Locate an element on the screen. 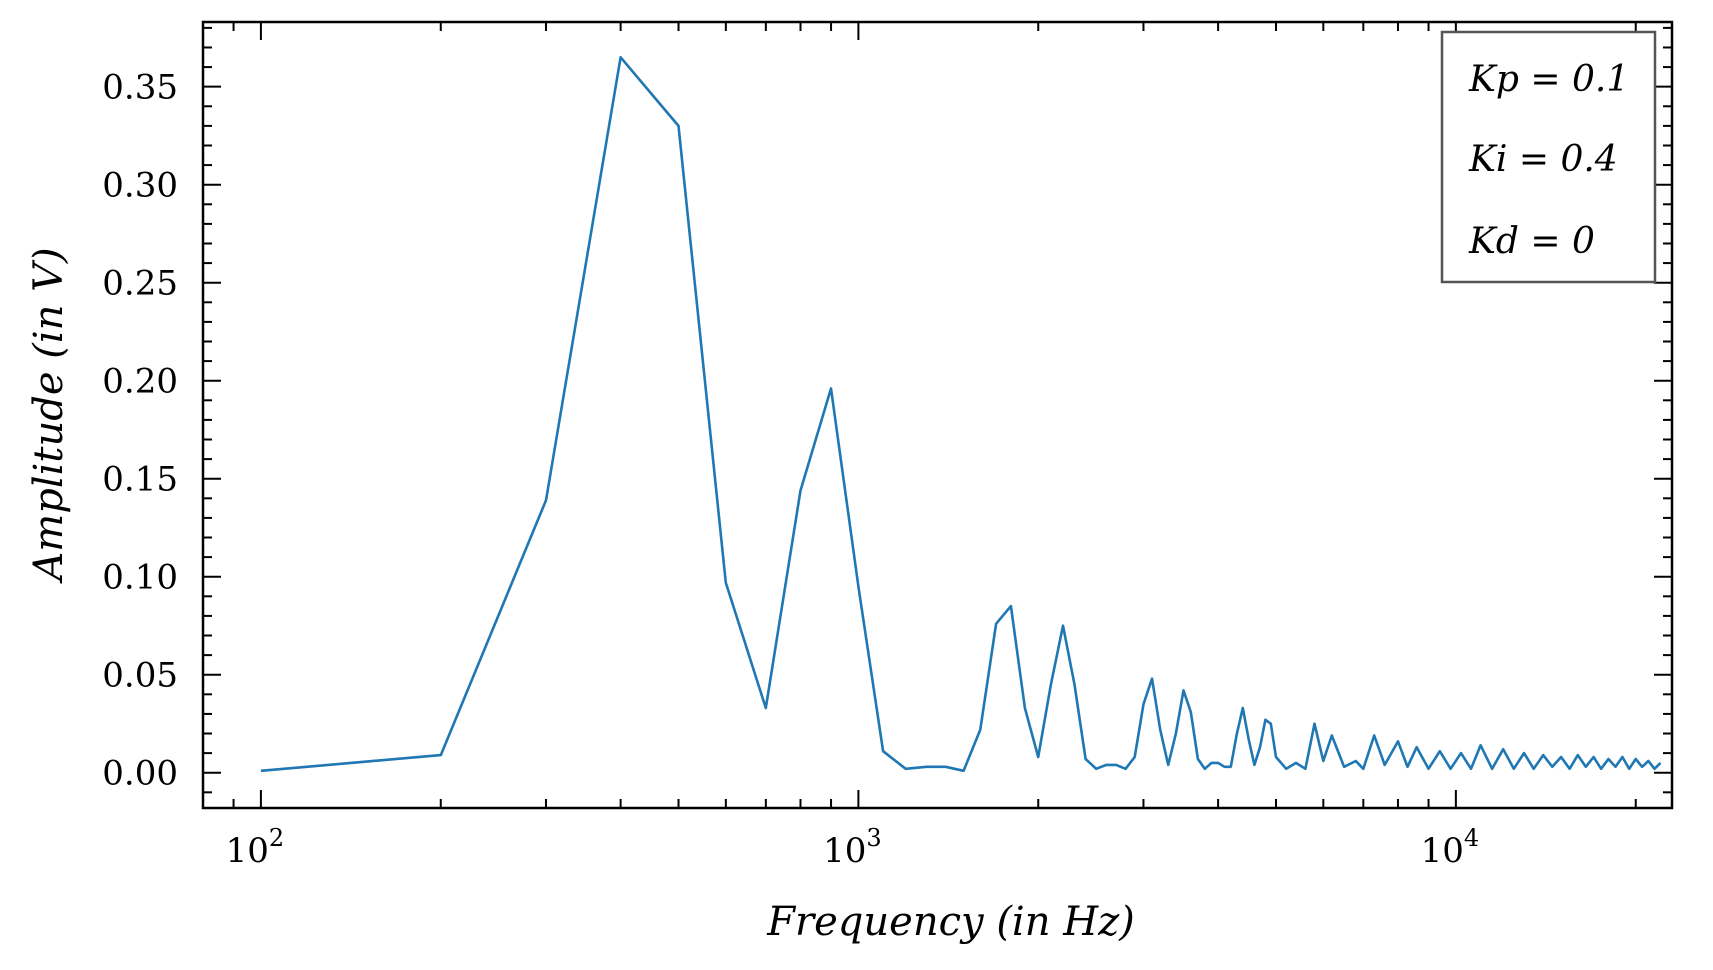 This screenshot has width=1713, height=970. x-axis-label: Frequency (in Hz) is located at coordinates (950, 922).